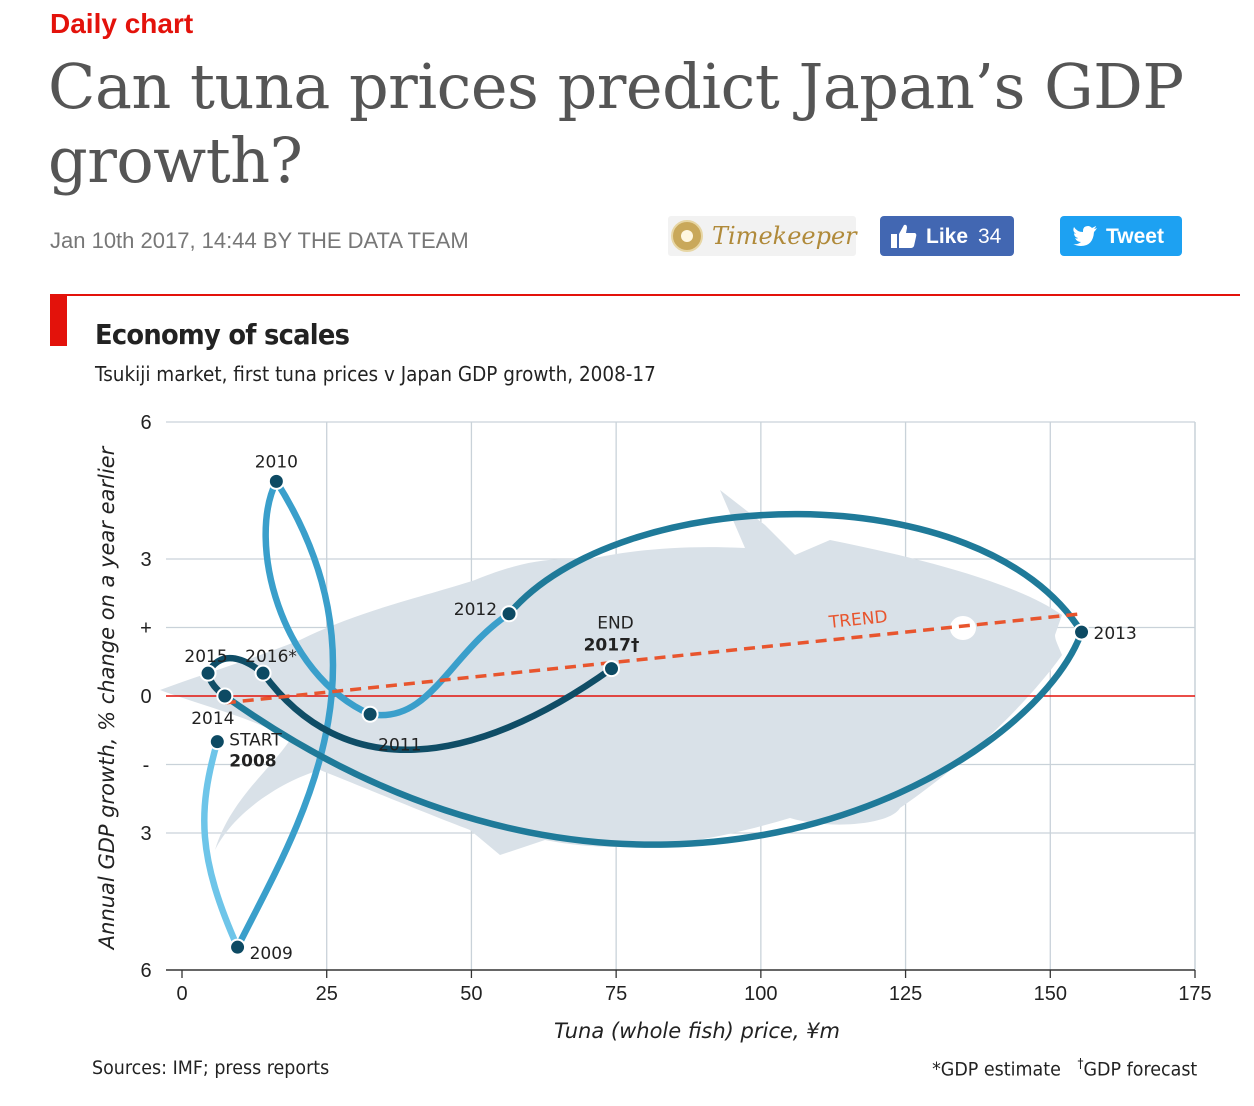  I want to click on curve-segment-2012, so click(795, 573).